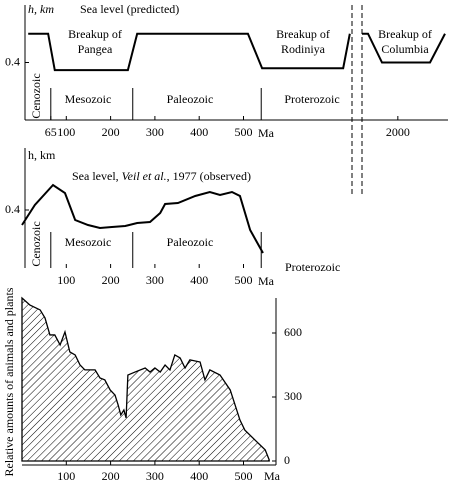  I want to click on y-tick-label: 600, so click(293, 332).